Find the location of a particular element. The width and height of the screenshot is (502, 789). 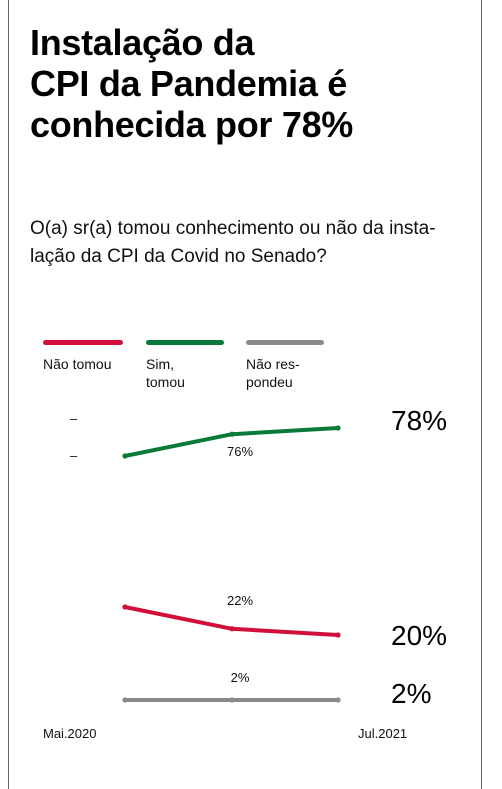

legend-label-line: Não res- is located at coordinates (273, 364).